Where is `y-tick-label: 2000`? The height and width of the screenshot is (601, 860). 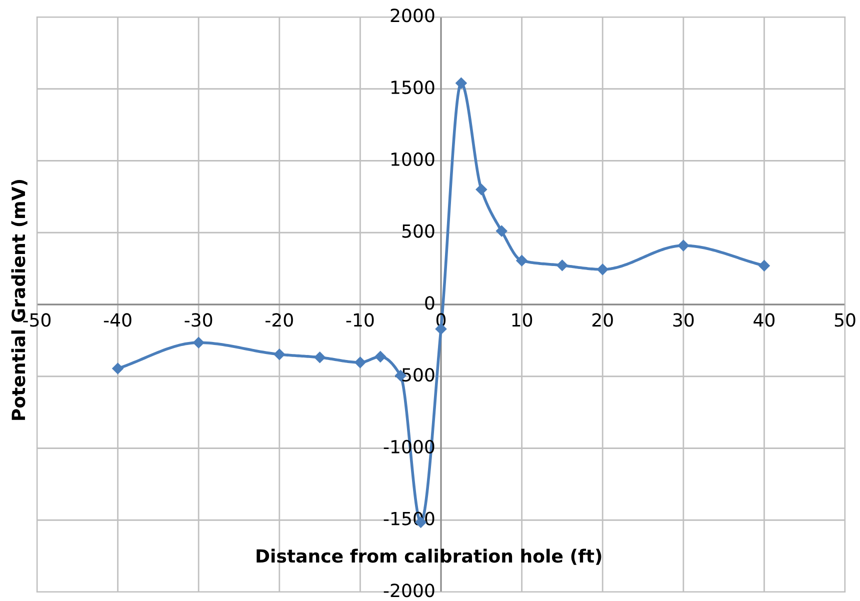 y-tick-label: 2000 is located at coordinates (412, 15).